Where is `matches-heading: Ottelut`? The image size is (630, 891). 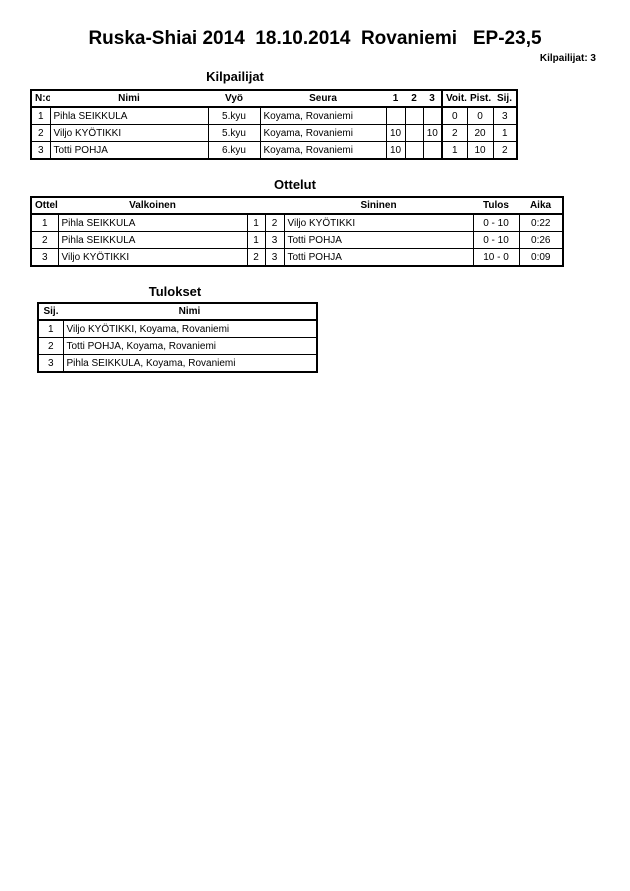
matches-heading: Ottelut is located at coordinates (295, 184).